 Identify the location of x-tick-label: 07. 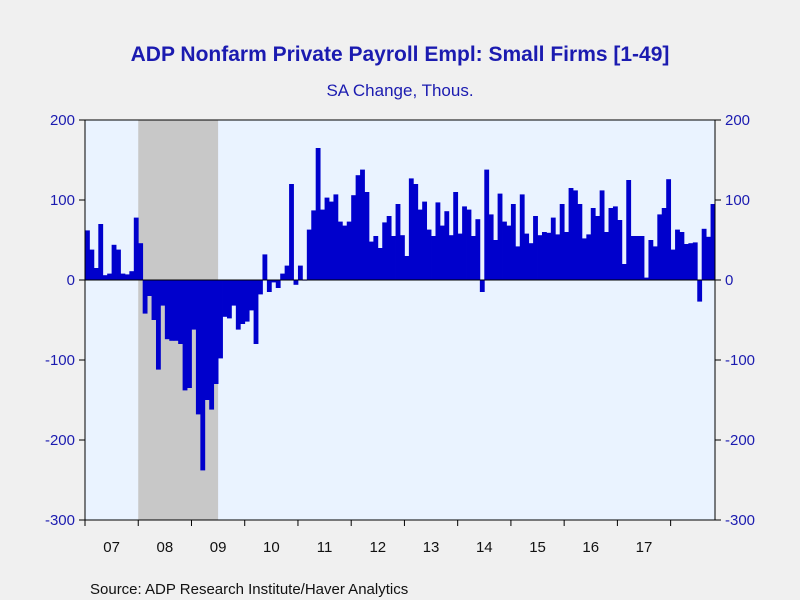
(111, 547).